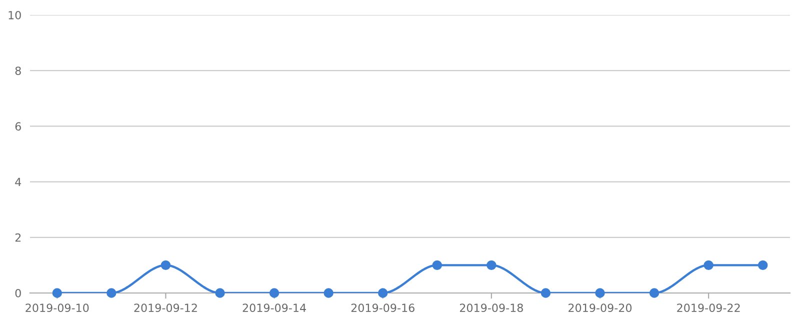  I want to click on y-tick-label: 8, so click(18, 70).